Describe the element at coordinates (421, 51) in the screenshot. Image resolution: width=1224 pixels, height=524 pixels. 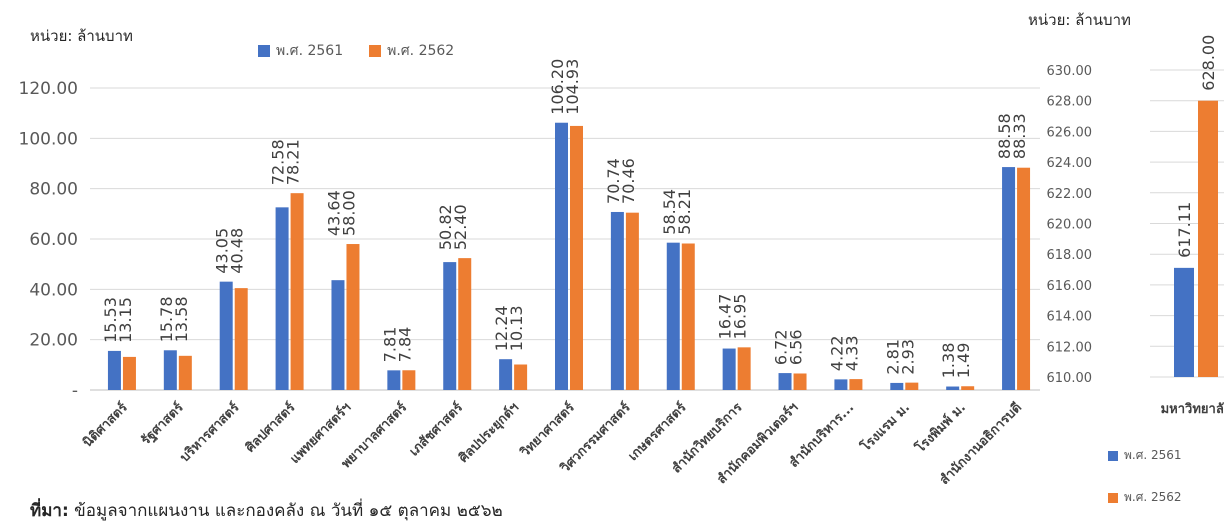
I see `legend-label-2562: พ.ศ. 2562` at that location.